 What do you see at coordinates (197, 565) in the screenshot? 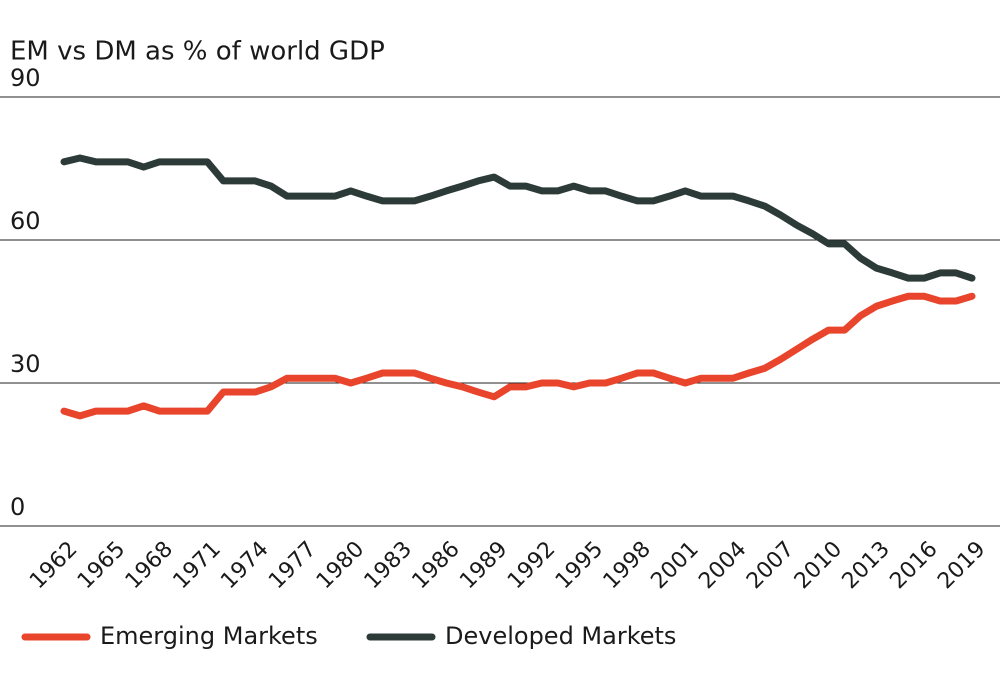
I see `x-tick-label: 1971` at bounding box center [197, 565].